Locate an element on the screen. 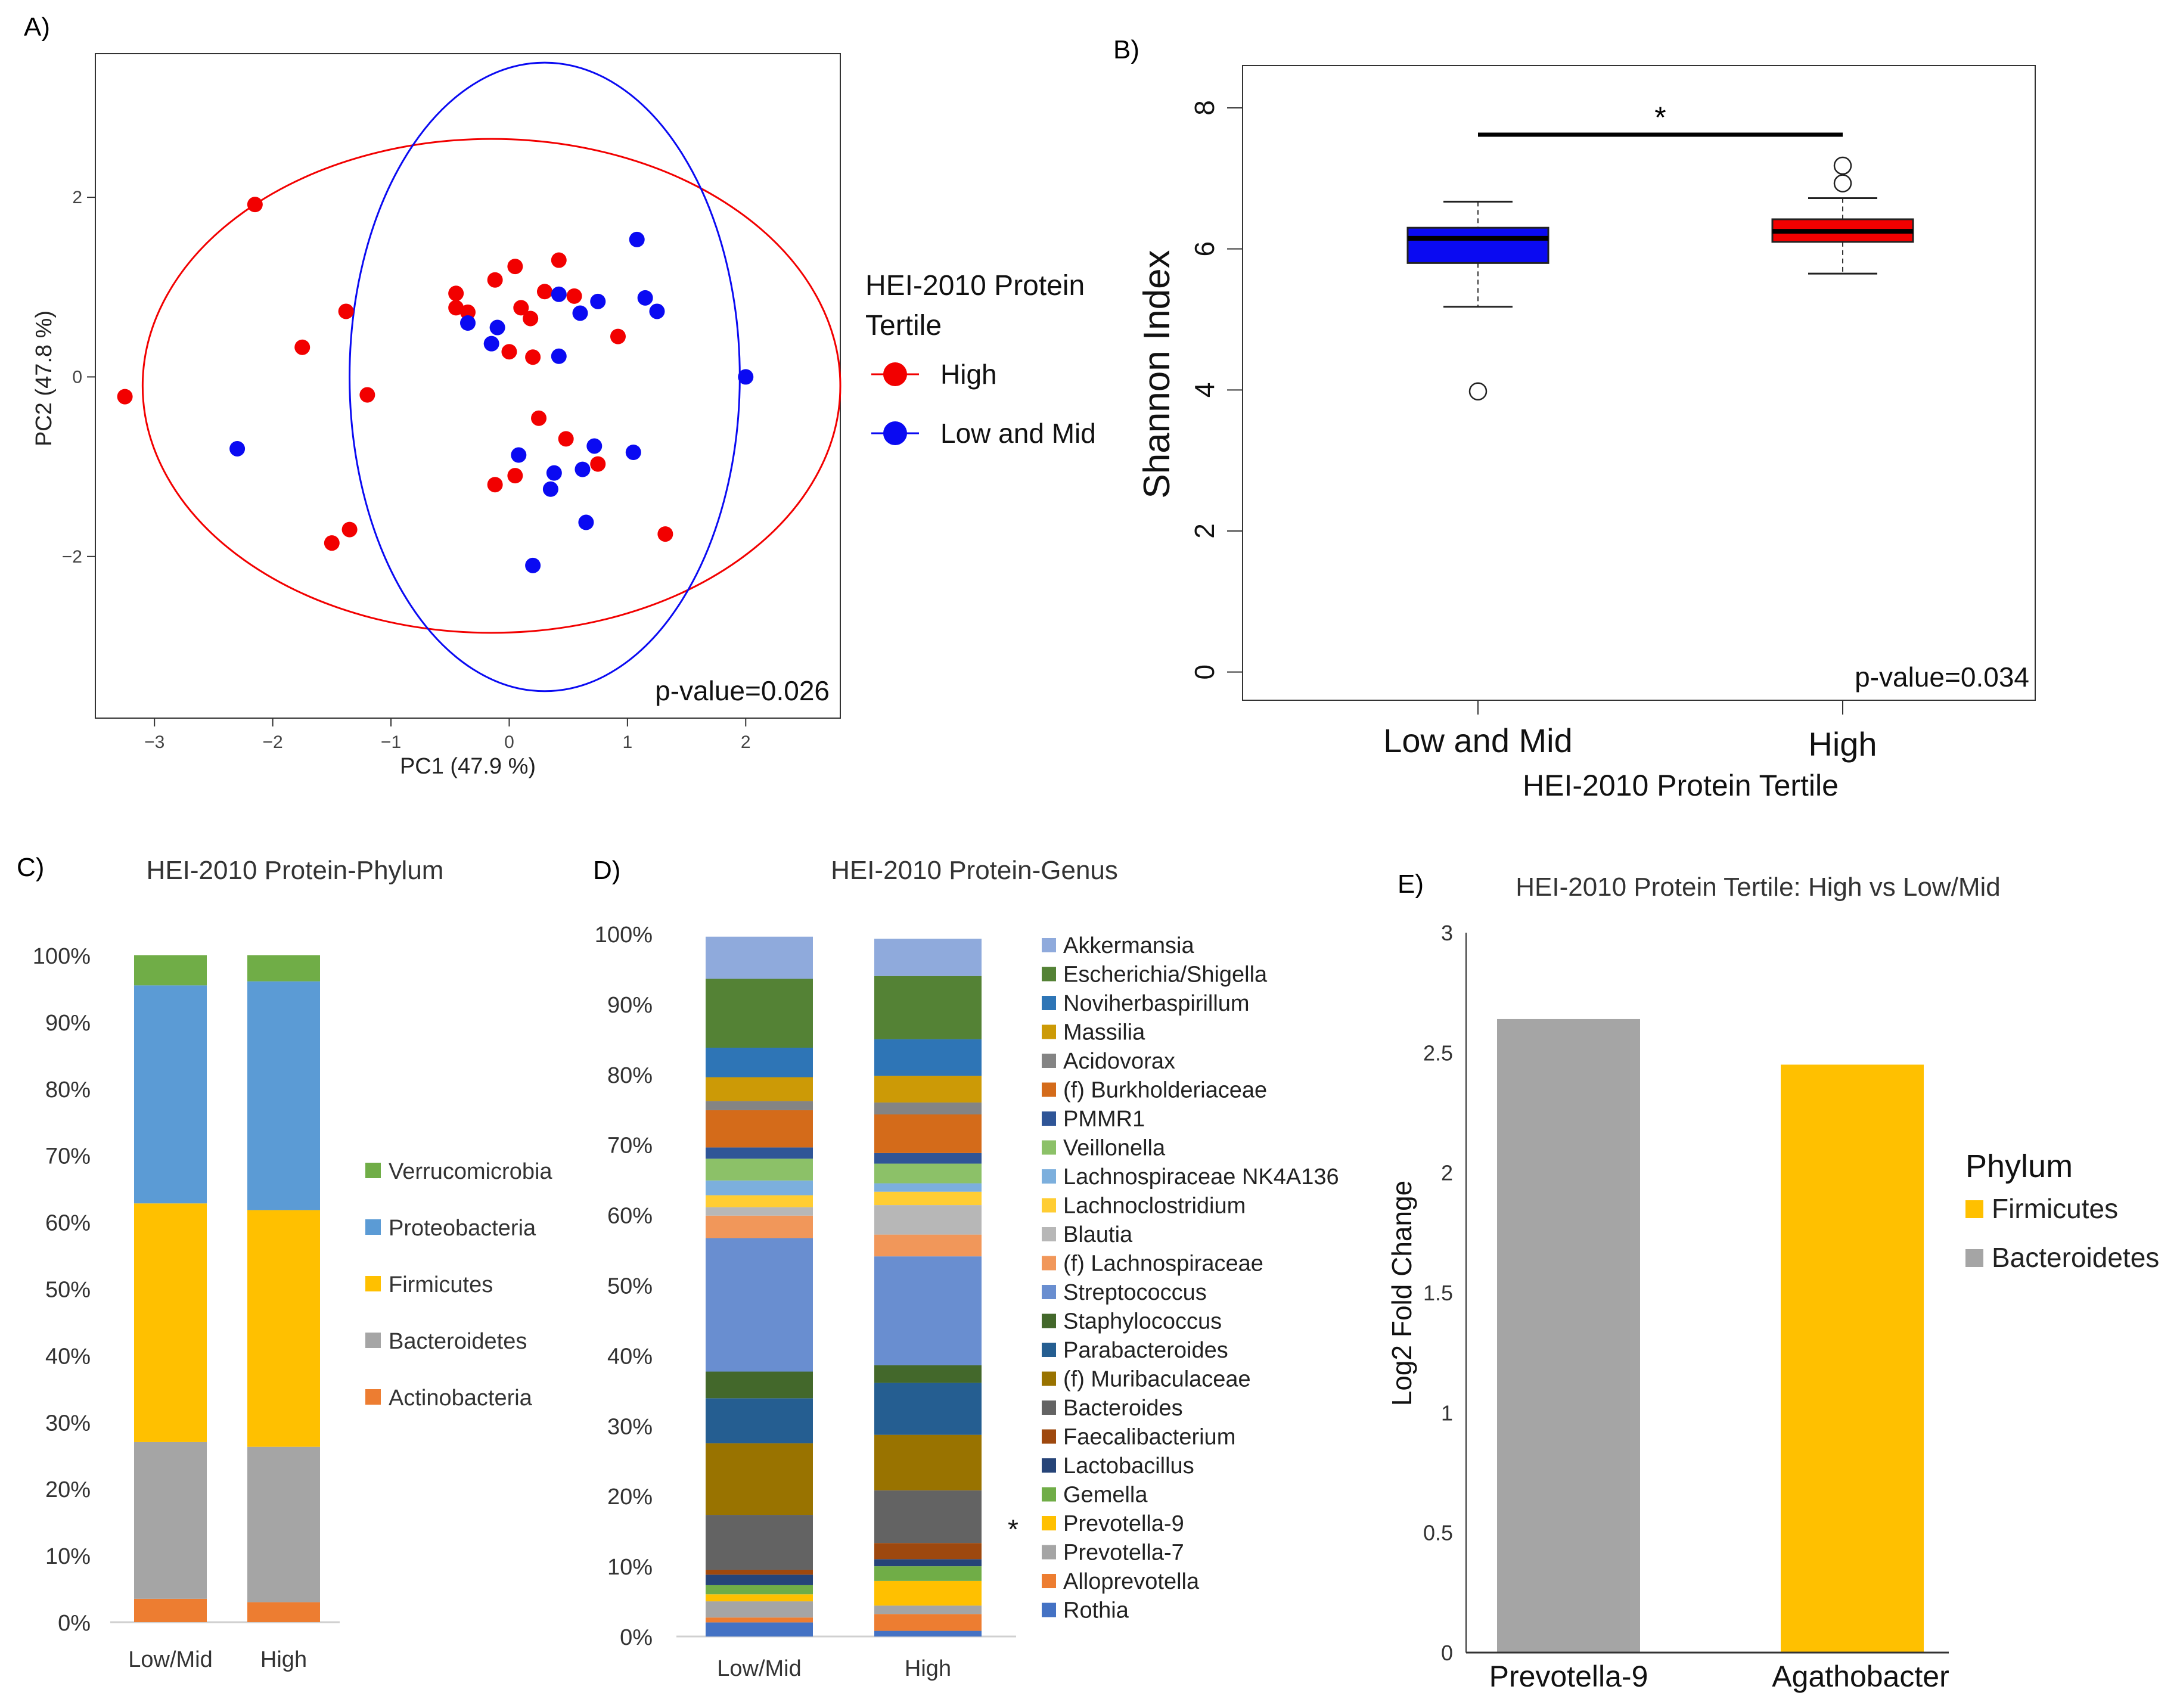 The height and width of the screenshot is (1708, 2183). y-tick-label: 10% is located at coordinates (630, 1567).